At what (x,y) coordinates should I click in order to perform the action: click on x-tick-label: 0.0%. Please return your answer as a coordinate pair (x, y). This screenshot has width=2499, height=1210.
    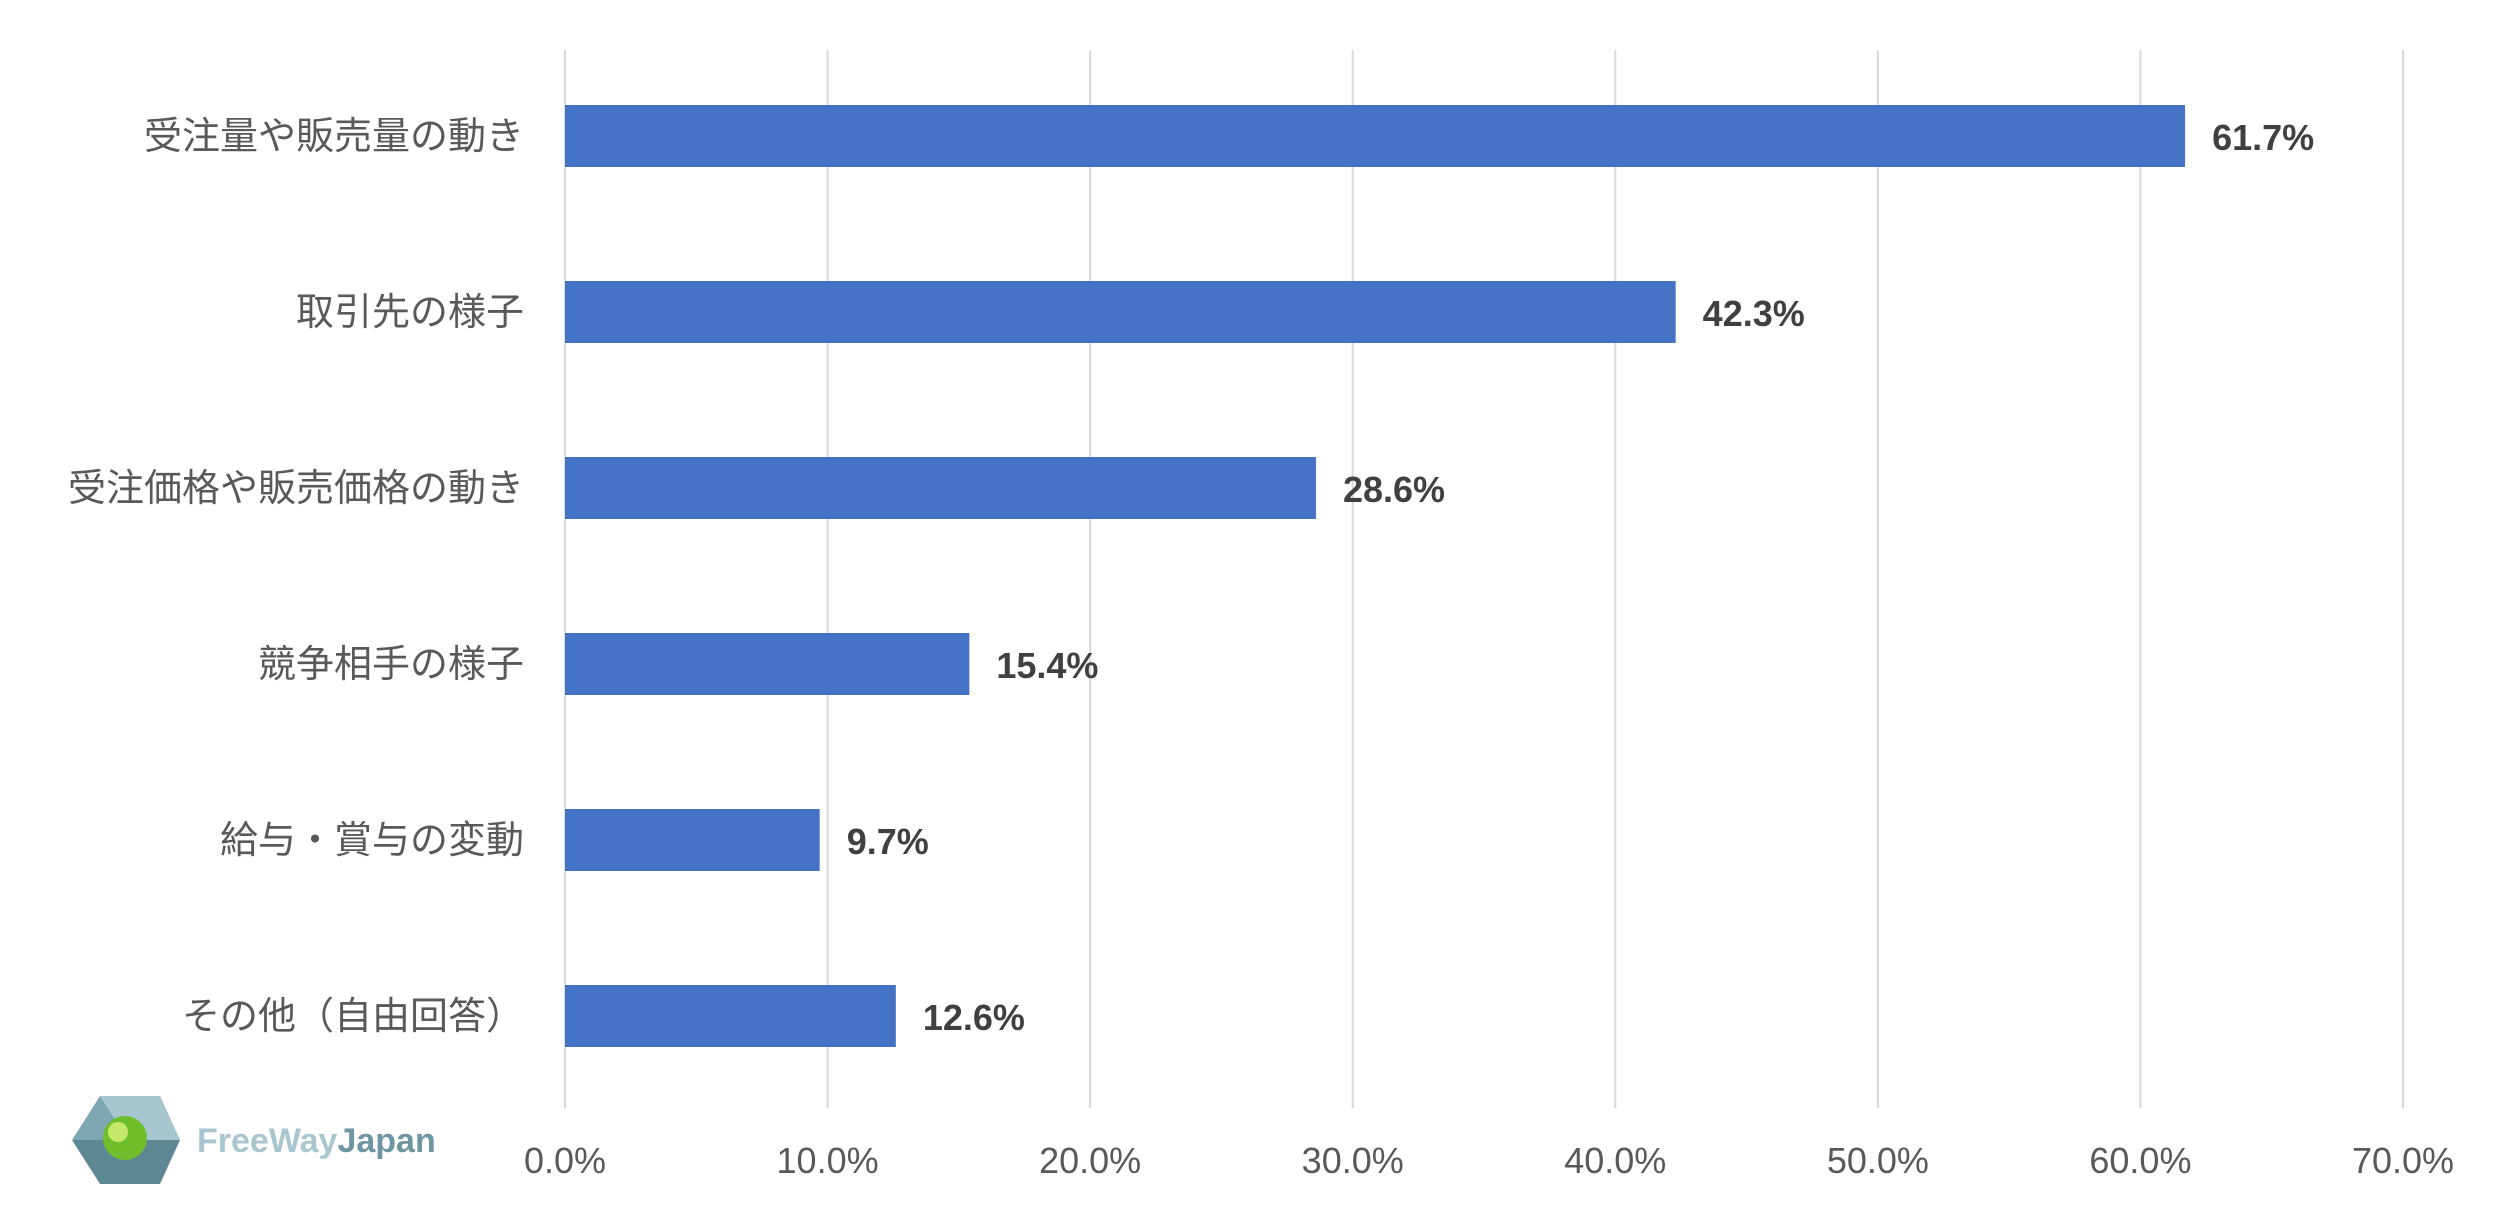
    Looking at the image, I should click on (565, 1160).